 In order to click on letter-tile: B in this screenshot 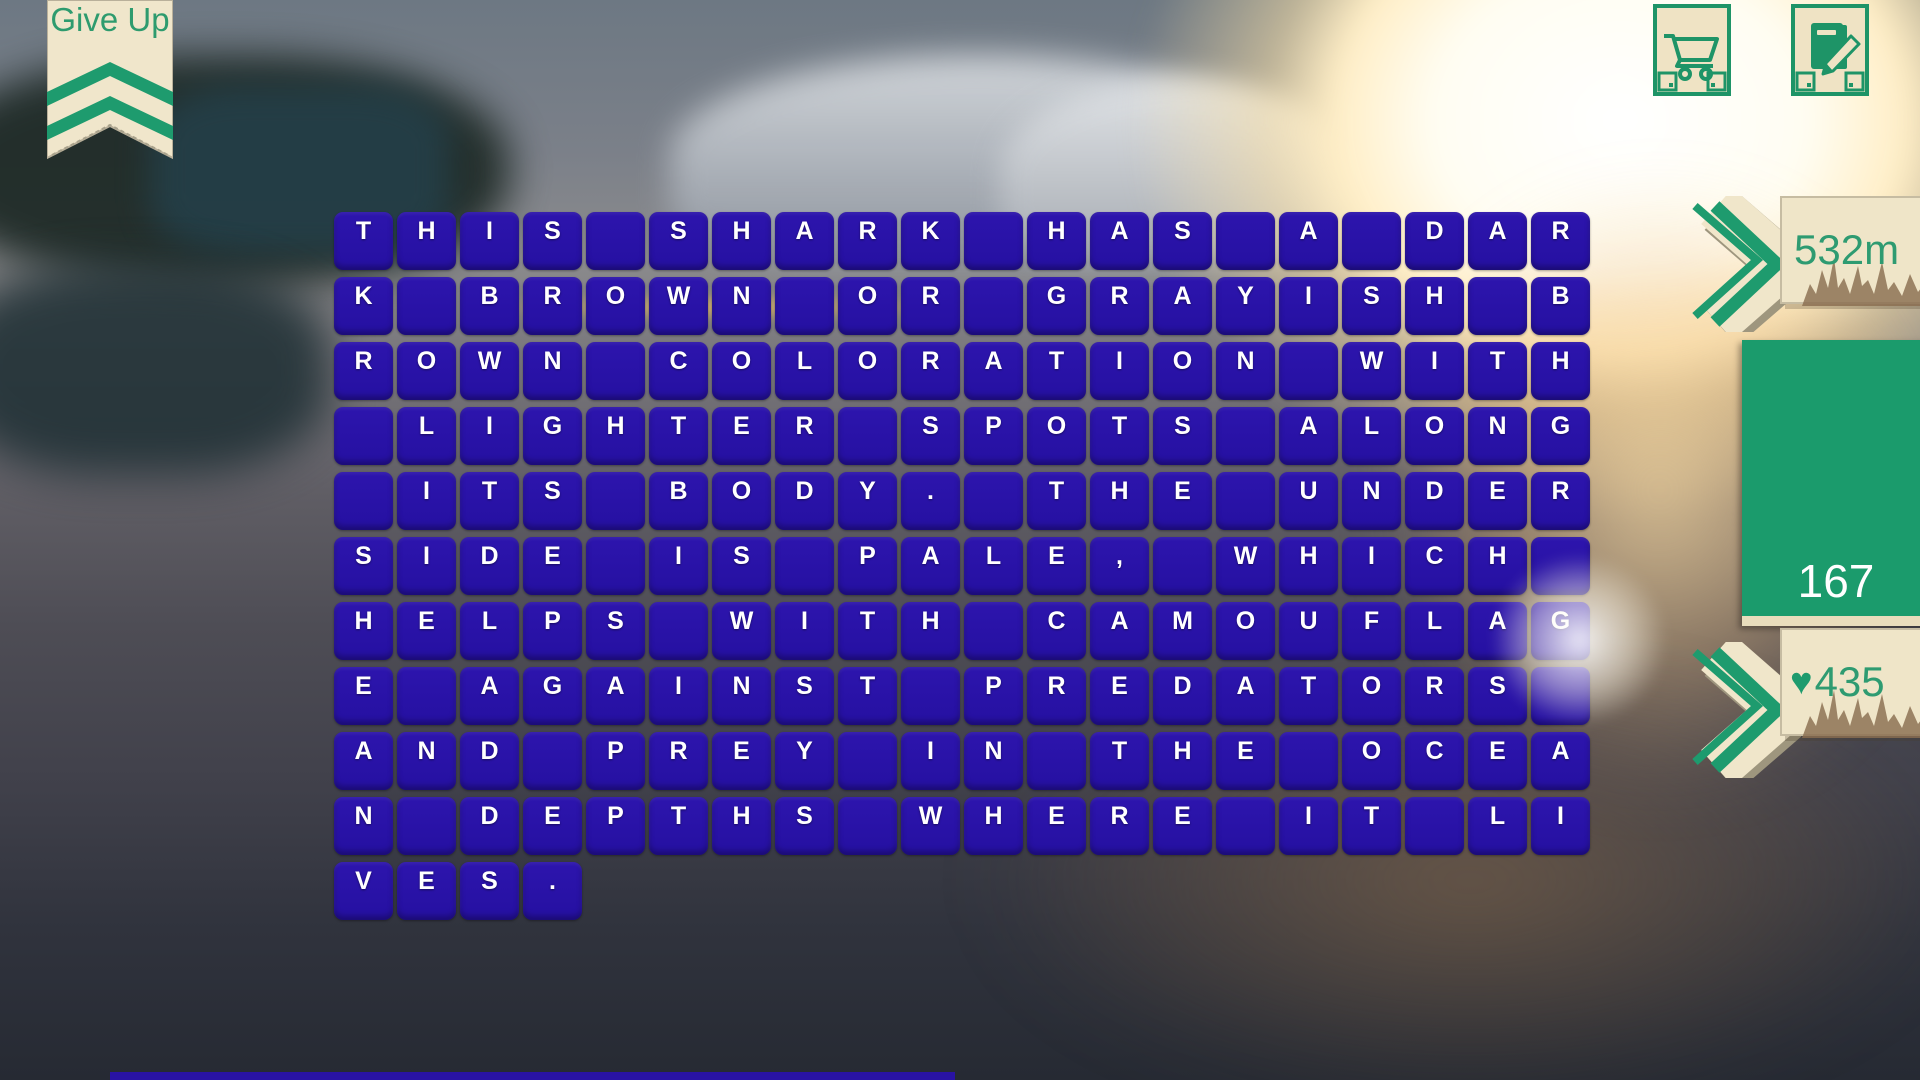, I will do `click(678, 501)`.